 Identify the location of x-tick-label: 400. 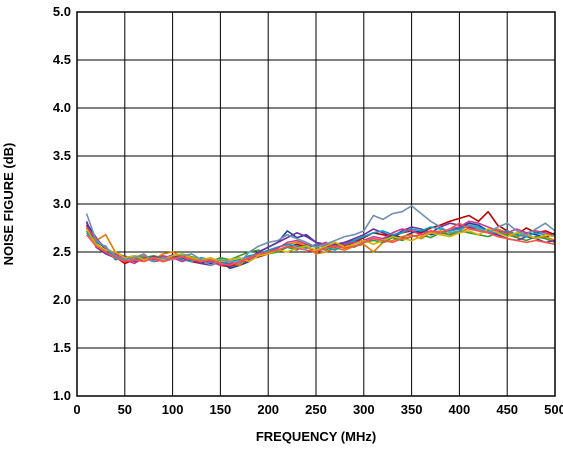
(460, 409).